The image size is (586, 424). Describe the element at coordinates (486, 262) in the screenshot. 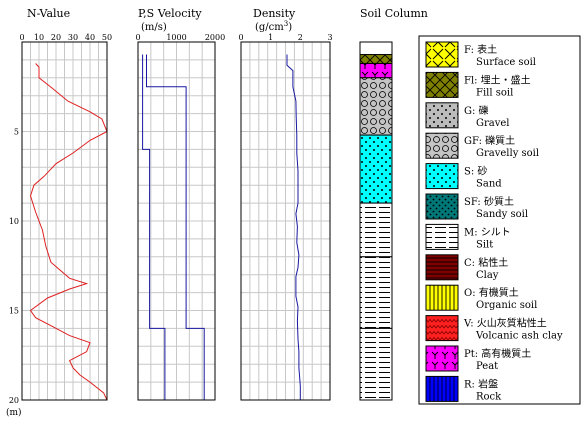

I see `legend-label: C: 粘性土` at that location.